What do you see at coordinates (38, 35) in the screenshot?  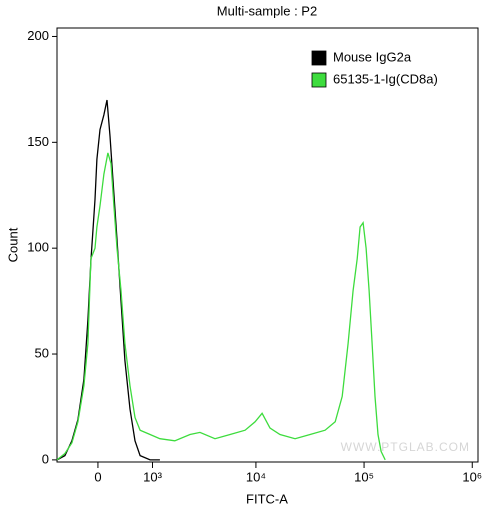 I see `y-tick-label: 200` at bounding box center [38, 35].